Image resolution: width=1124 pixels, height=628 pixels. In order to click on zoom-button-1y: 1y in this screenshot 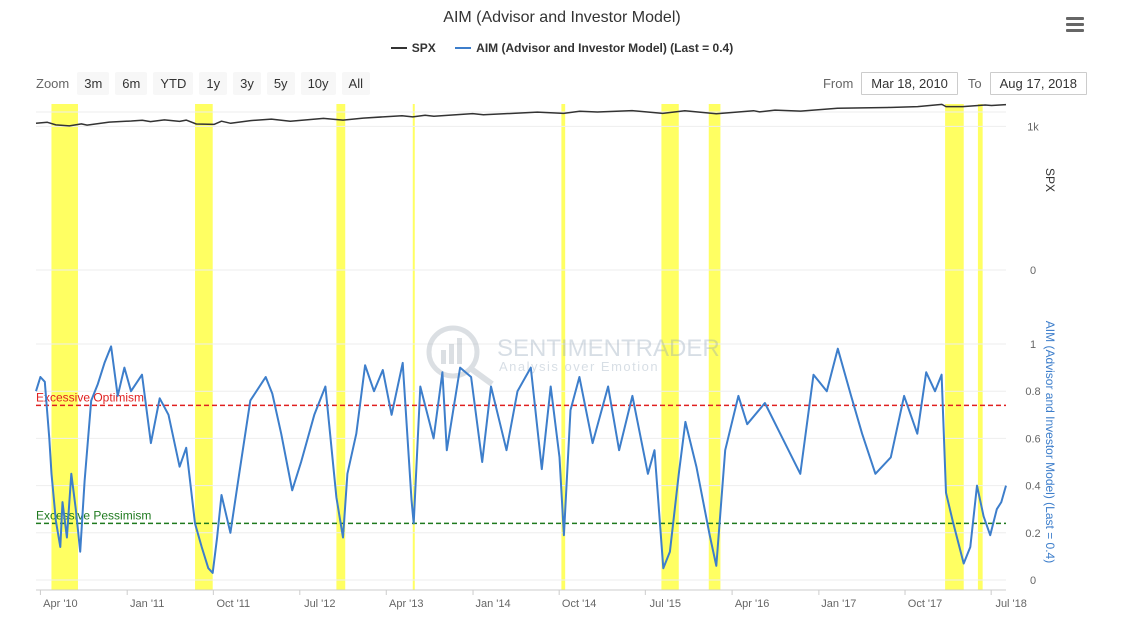, I will do `click(213, 83)`.